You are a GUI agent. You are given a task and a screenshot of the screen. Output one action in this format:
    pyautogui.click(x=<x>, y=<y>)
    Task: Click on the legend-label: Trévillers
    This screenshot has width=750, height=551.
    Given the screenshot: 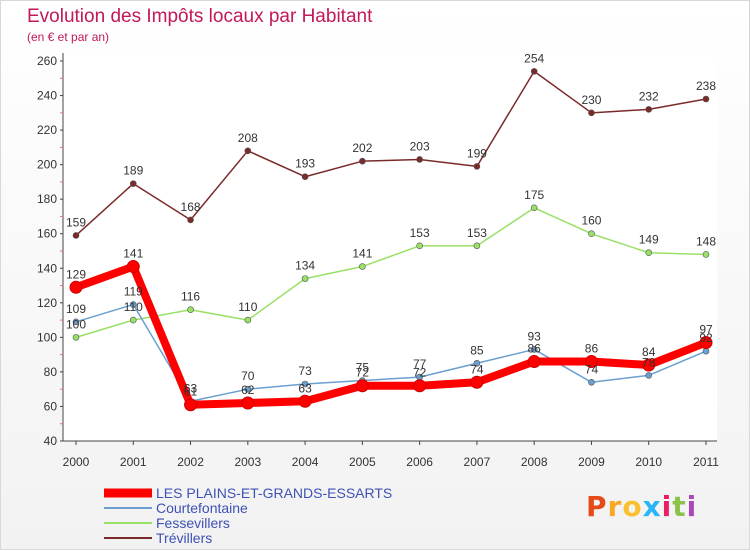 What is the action you would take?
    pyautogui.click(x=184, y=538)
    